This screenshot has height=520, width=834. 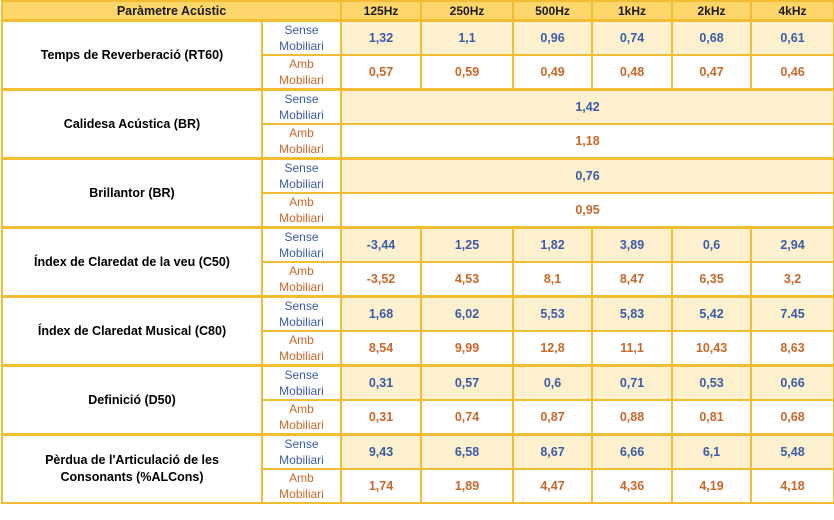 I want to click on value-cell-sense: 1,1, so click(x=467, y=37).